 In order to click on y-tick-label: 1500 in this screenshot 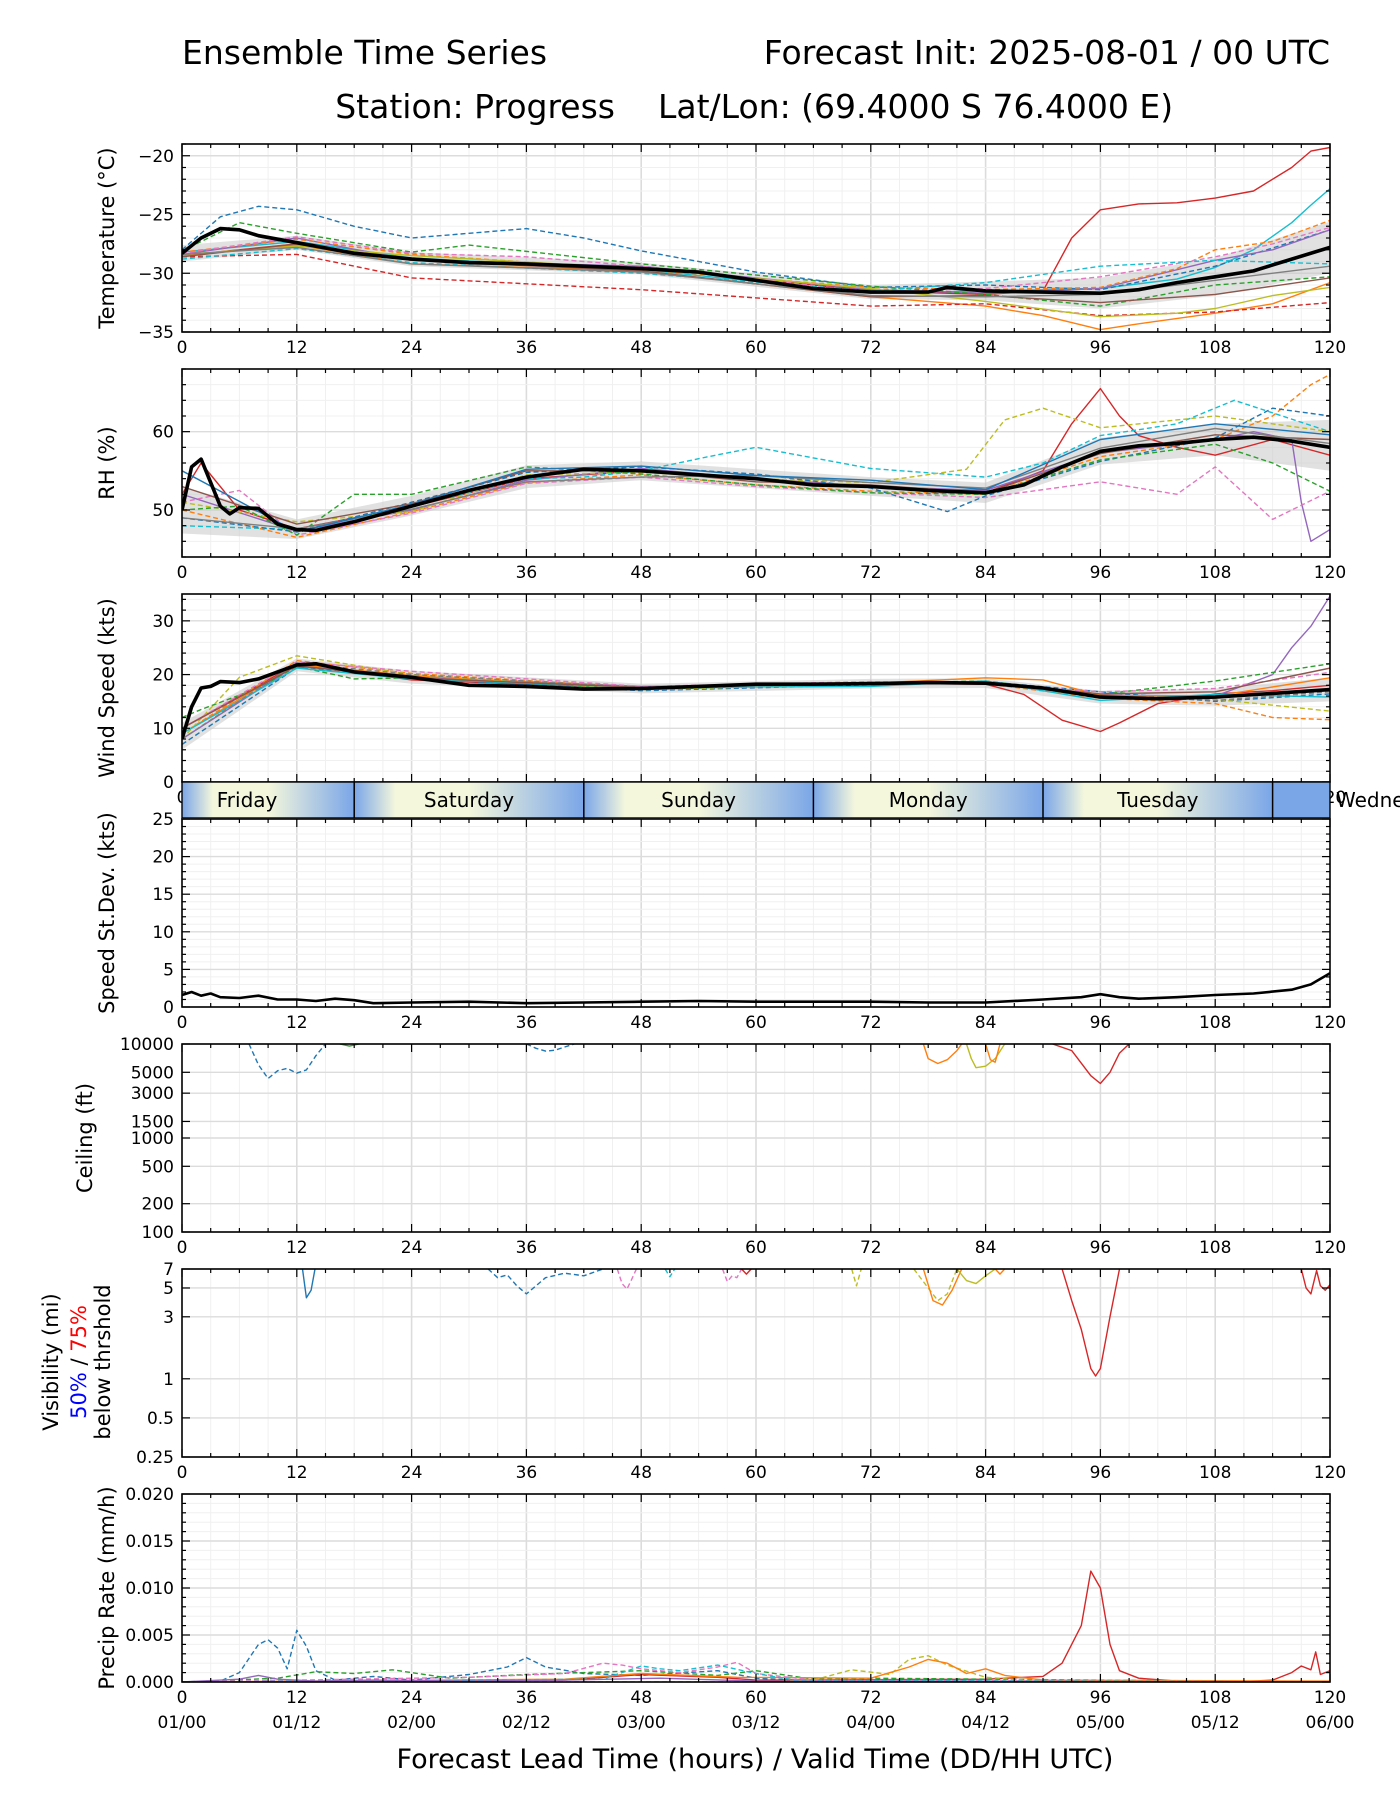, I will do `click(152, 1122)`.